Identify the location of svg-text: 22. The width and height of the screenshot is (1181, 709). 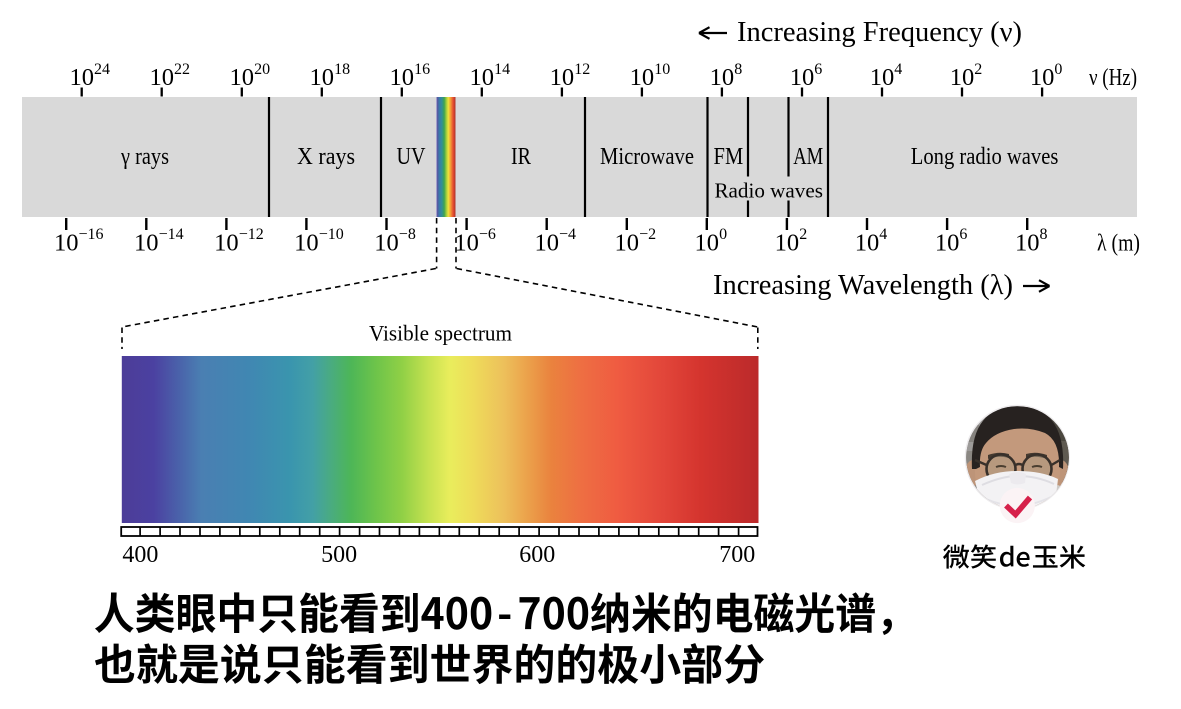
(182, 69).